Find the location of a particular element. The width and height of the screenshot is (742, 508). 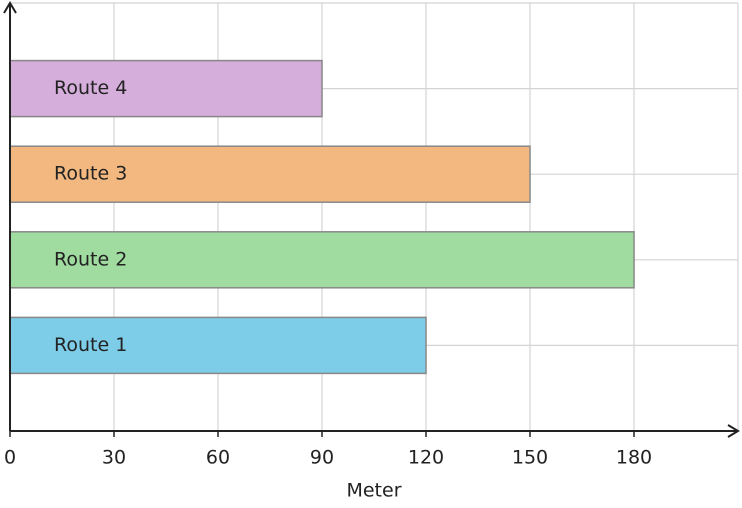

bar-label: Route 4 is located at coordinates (90, 88).